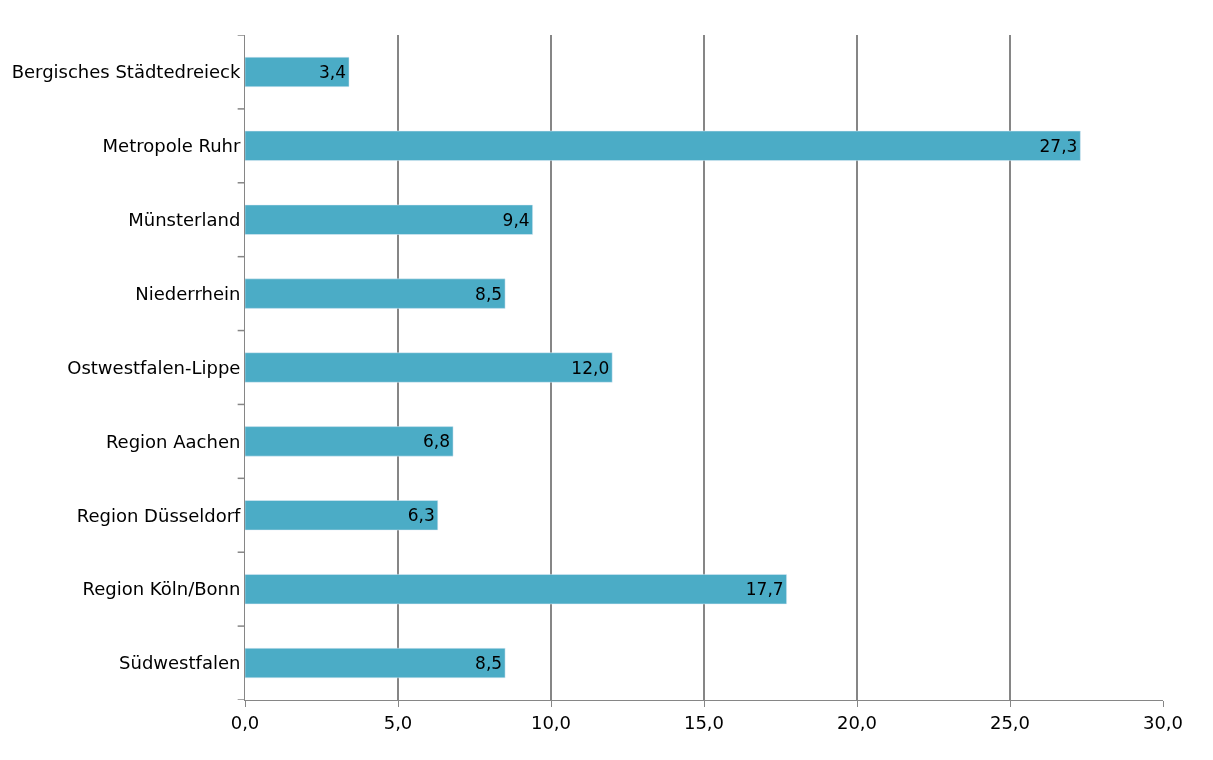 This screenshot has width=1213, height=760. What do you see at coordinates (1010, 722) in the screenshot?
I see `x-tick-label: 25,0` at bounding box center [1010, 722].